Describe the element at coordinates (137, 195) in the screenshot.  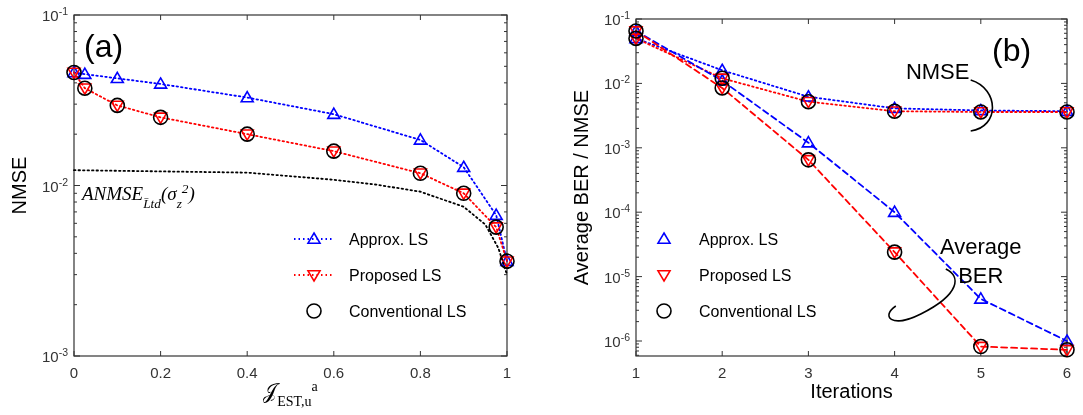
I see `series-label: ANMSE$_{L̄td}$(σ$_{z}$$^{2}$)` at that location.